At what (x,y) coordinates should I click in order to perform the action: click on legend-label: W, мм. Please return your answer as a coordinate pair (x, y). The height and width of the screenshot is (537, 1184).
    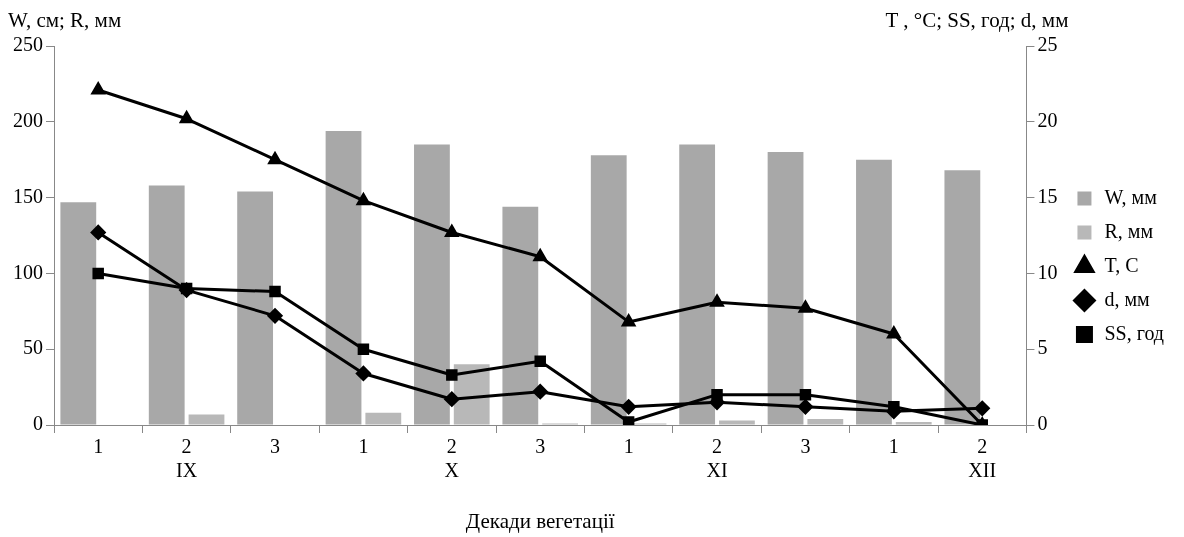
    Looking at the image, I should click on (1131, 196).